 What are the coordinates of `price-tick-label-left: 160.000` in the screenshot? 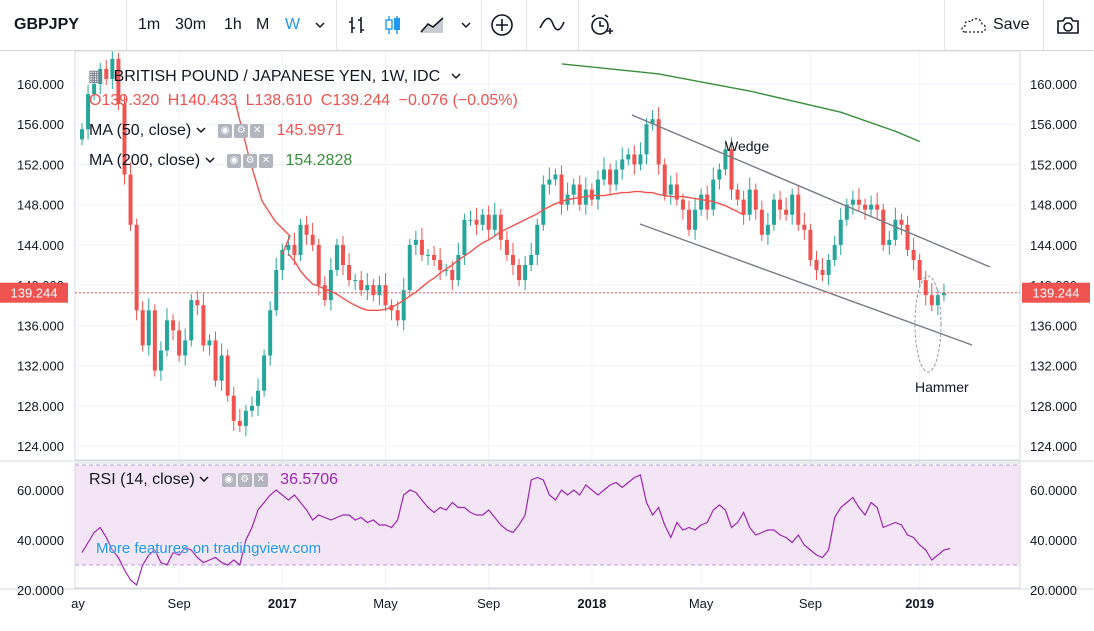 It's located at (40, 84).